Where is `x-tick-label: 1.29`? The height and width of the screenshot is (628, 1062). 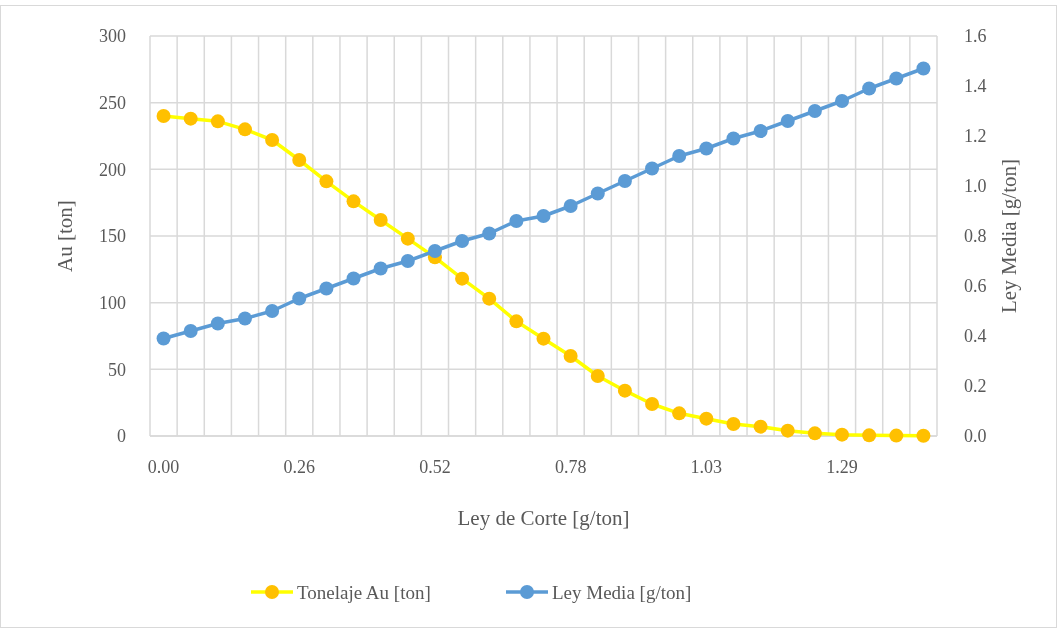
x-tick-label: 1.29 is located at coordinates (842, 467).